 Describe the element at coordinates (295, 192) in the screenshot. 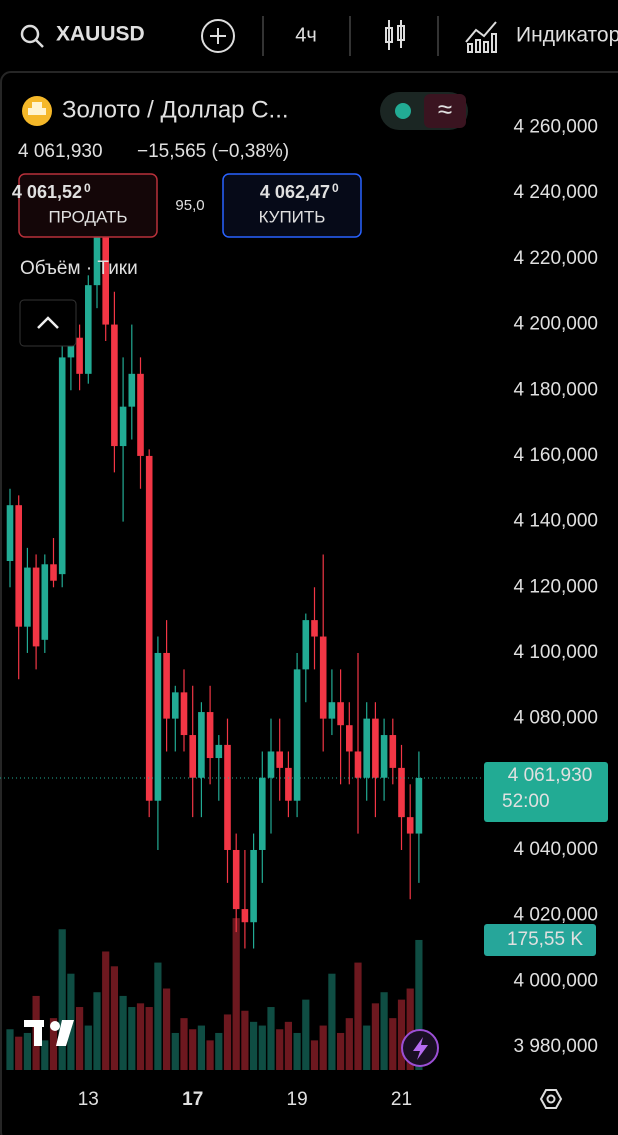

I see `buy-price: 4 062,47` at that location.